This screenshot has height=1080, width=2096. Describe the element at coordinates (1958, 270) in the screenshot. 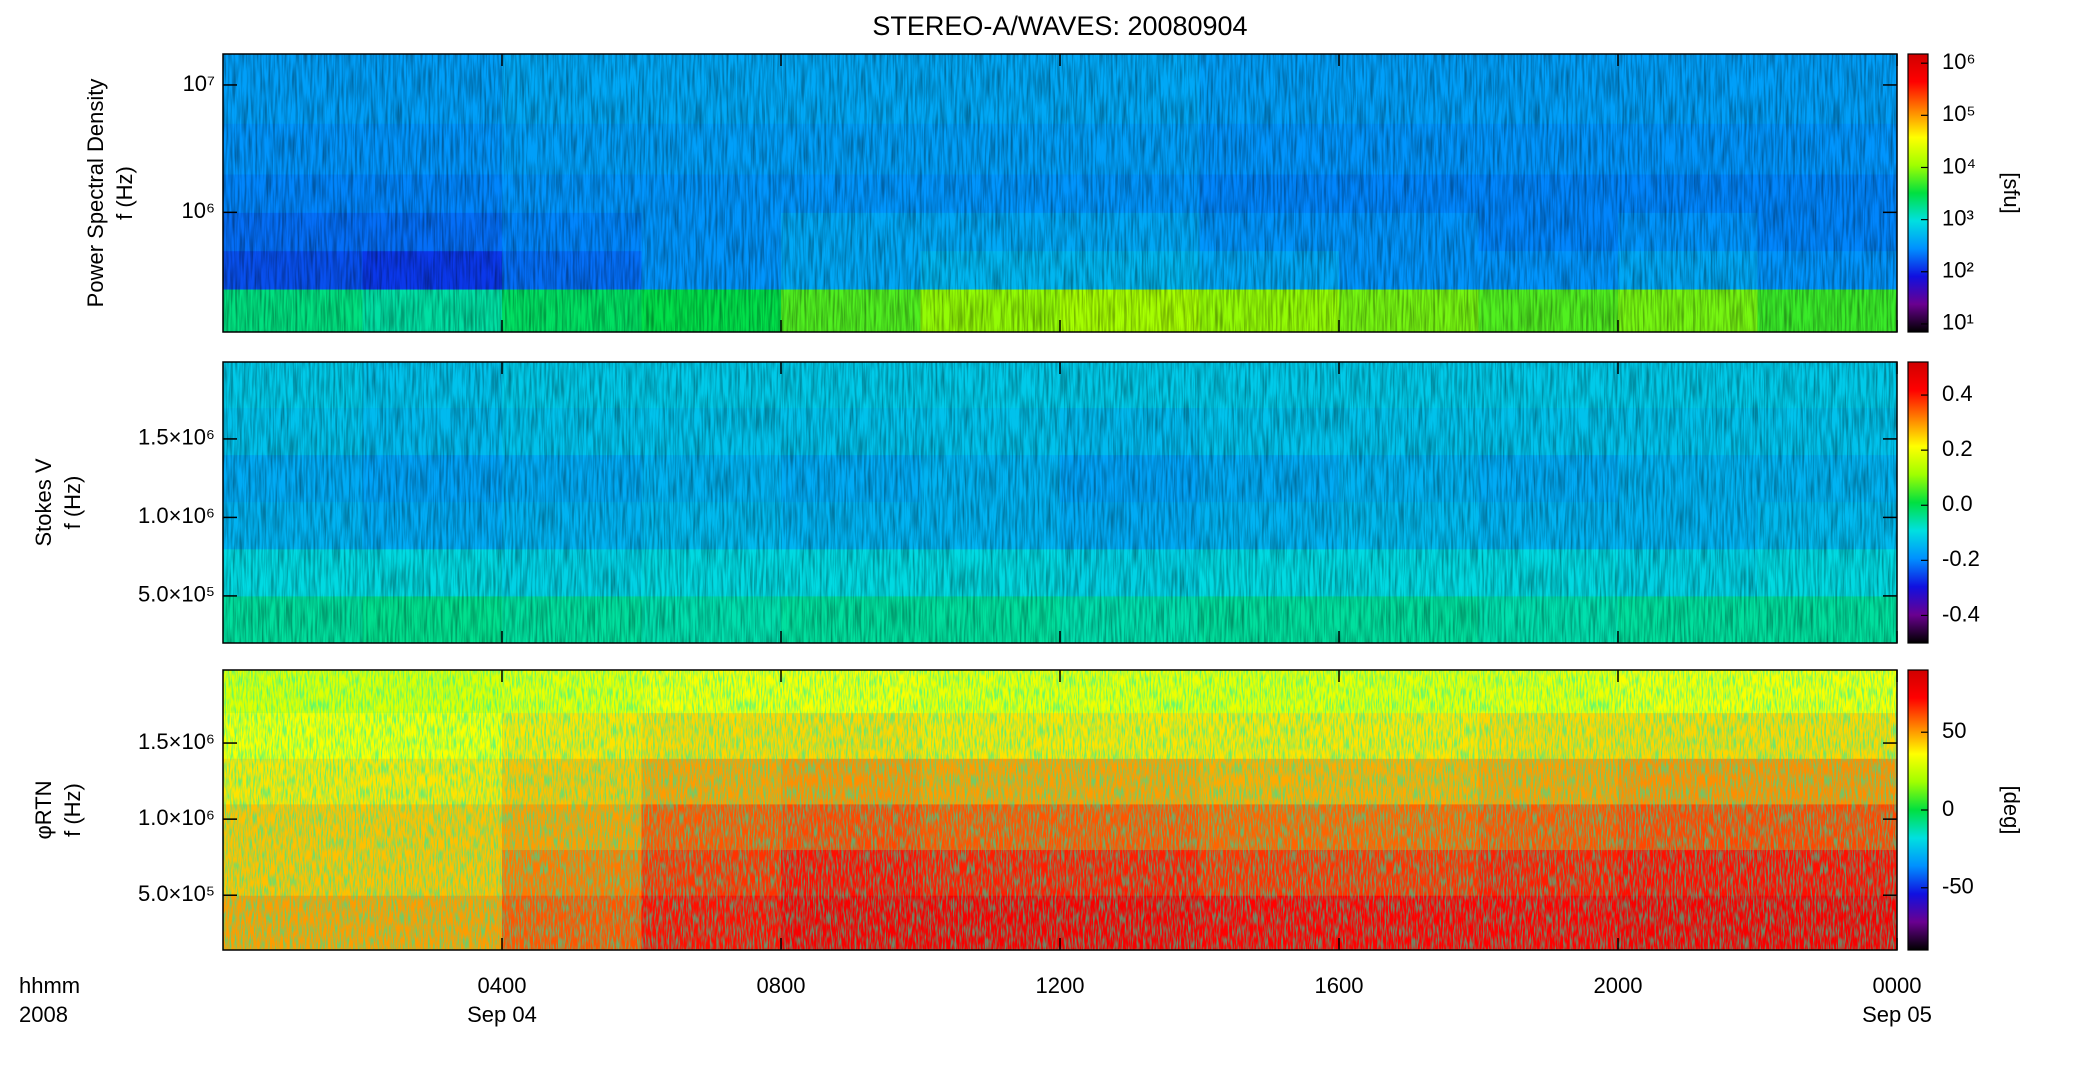

I see `colorbar-tick-label: 10²` at that location.